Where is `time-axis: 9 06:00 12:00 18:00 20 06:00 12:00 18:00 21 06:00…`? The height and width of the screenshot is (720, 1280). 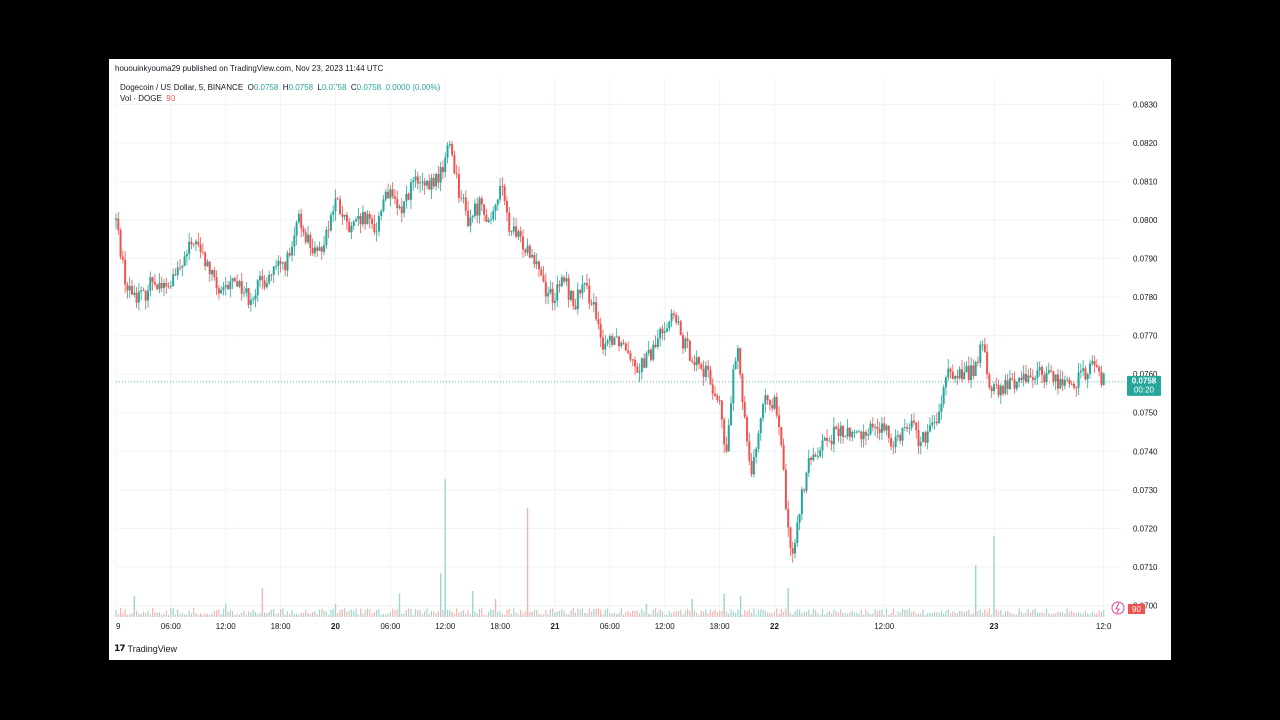
time-axis: 9 06:00 12:00 18:00 20 06:00 12:00 18:00 21 06:00… is located at coordinates (614, 626).